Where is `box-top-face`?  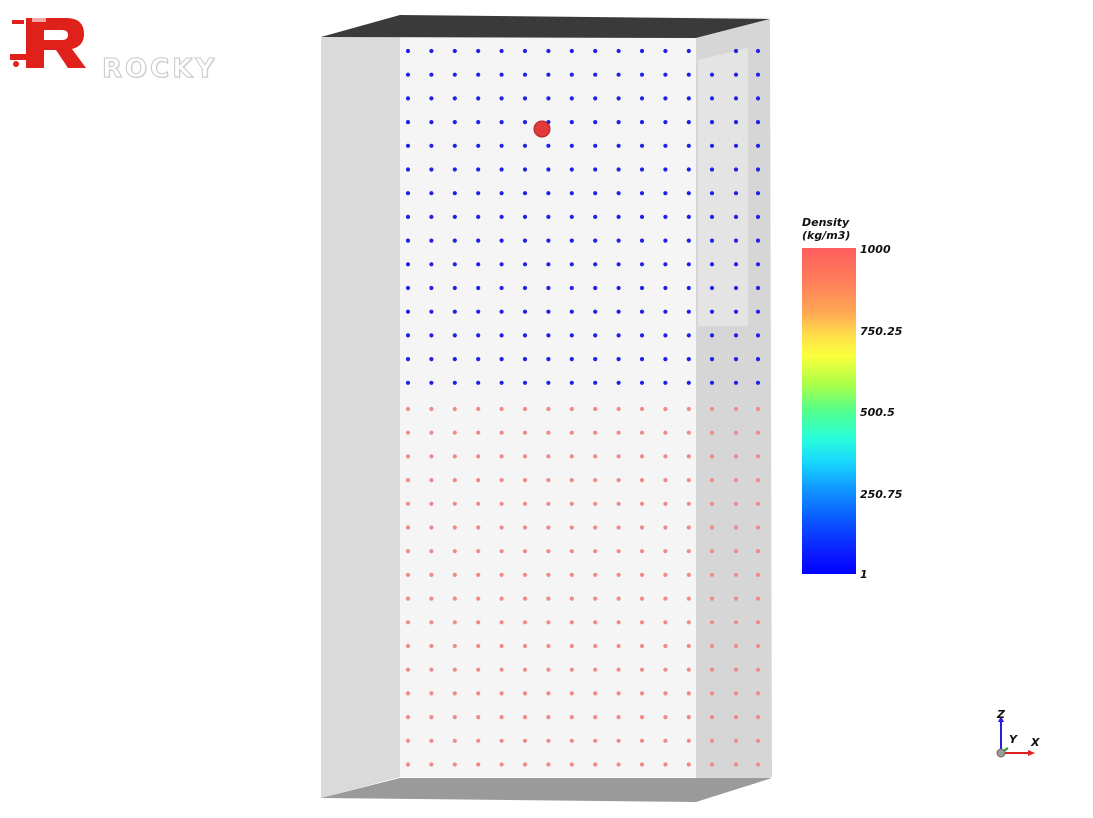
box-top-face is located at coordinates (545, 26).